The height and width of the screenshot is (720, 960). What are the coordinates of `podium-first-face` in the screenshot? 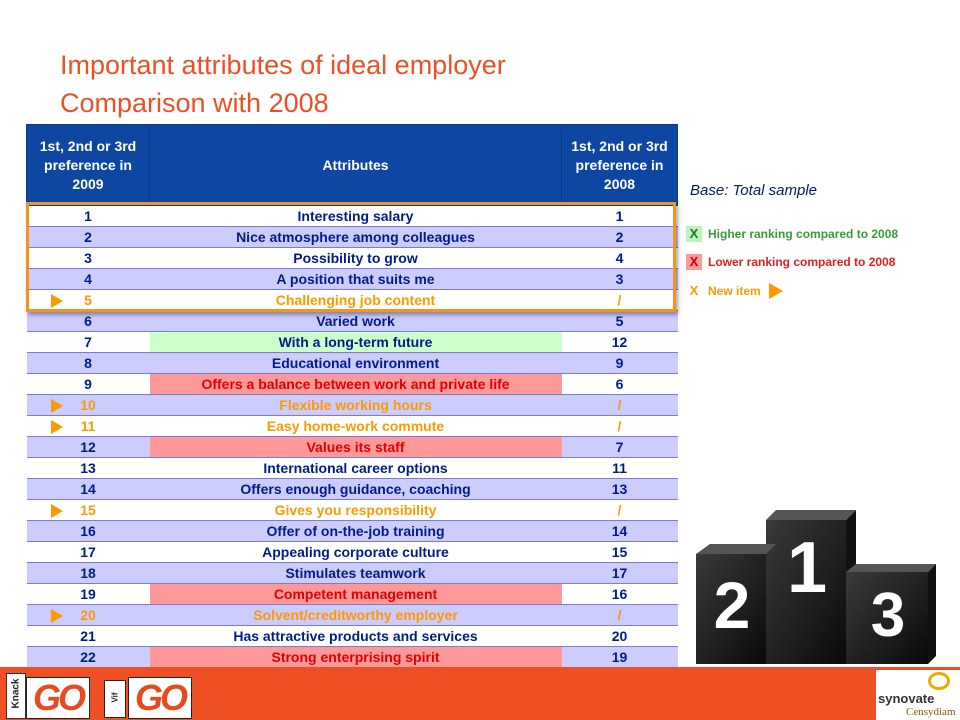 It's located at (806, 592).